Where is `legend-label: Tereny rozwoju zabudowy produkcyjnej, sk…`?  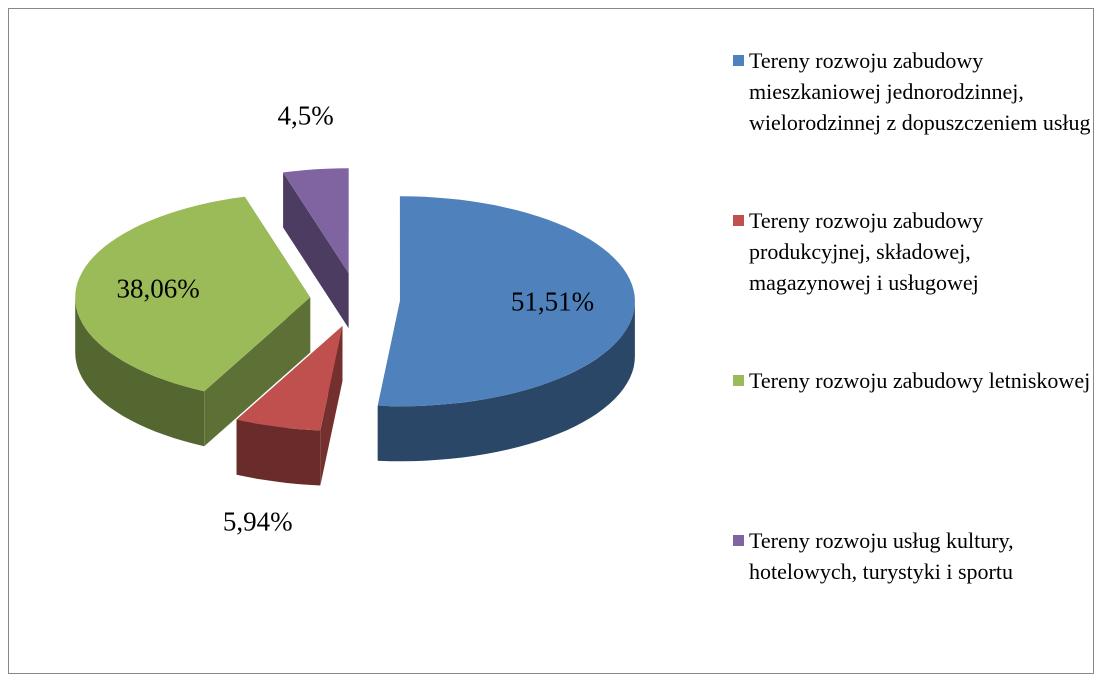
legend-label: Tereny rozwoju zabudowy produkcyjnej, sk… is located at coordinates (866, 251).